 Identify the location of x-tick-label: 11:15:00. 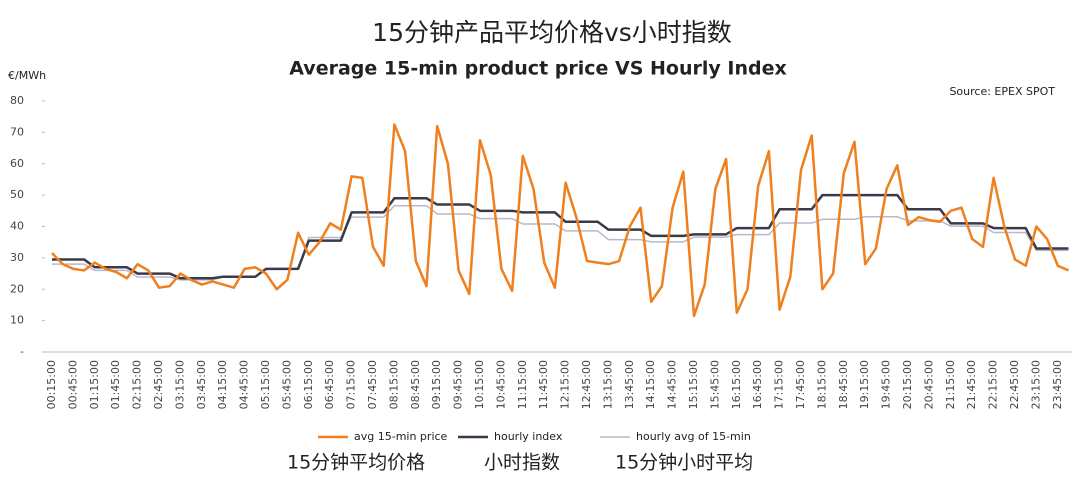
(522, 384).